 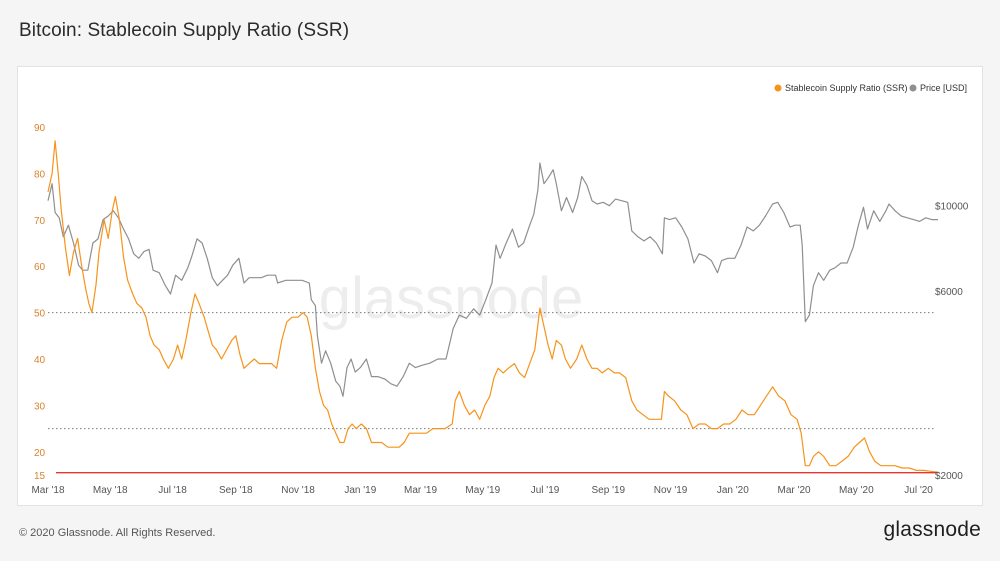 I want to click on x-axis-tick-label: Mar '19, so click(x=420, y=490).